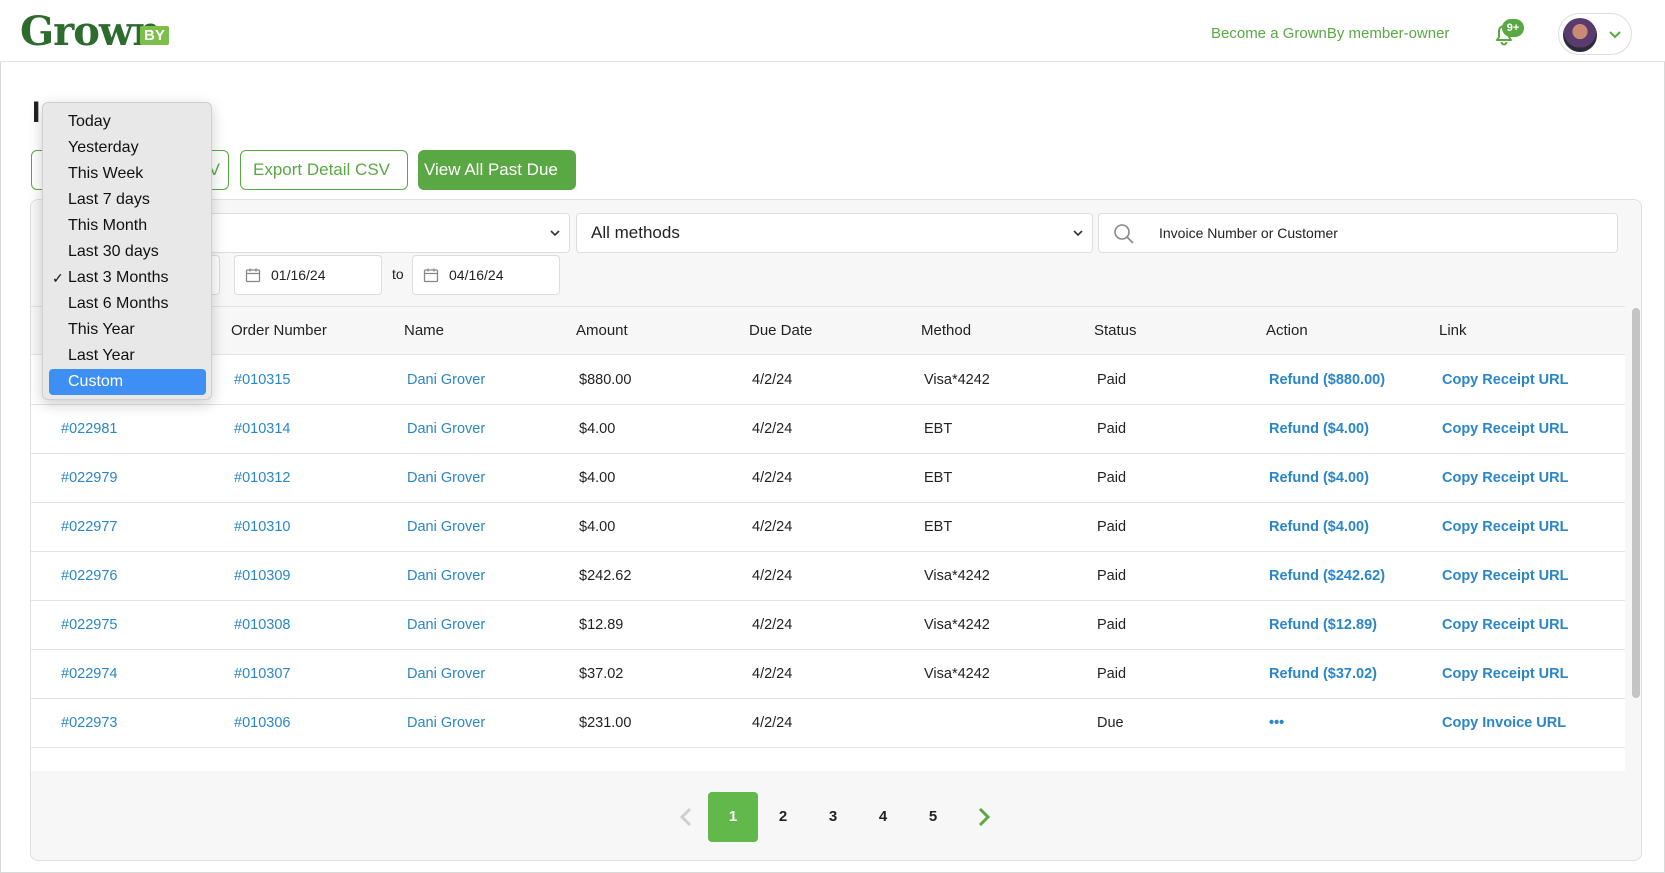 The height and width of the screenshot is (873, 1665). I want to click on date-range-option: This Month, so click(127, 226).